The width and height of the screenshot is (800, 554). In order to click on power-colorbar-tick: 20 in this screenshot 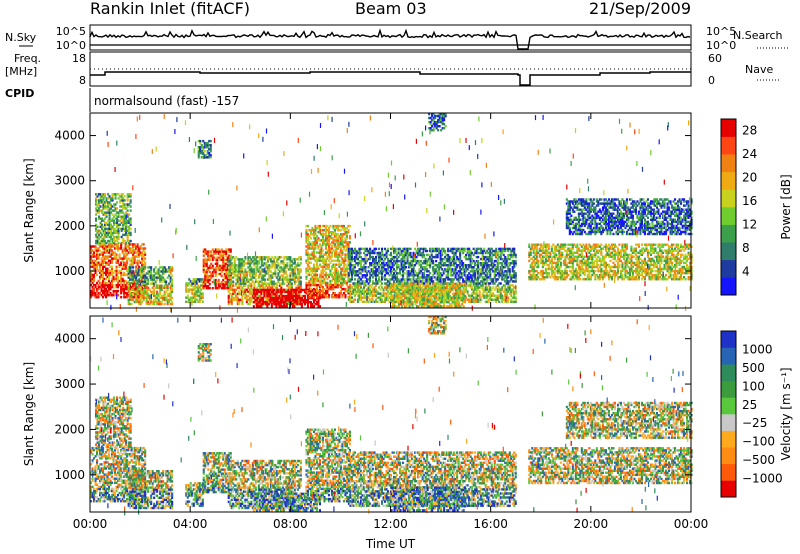, I will do `click(749, 178)`.